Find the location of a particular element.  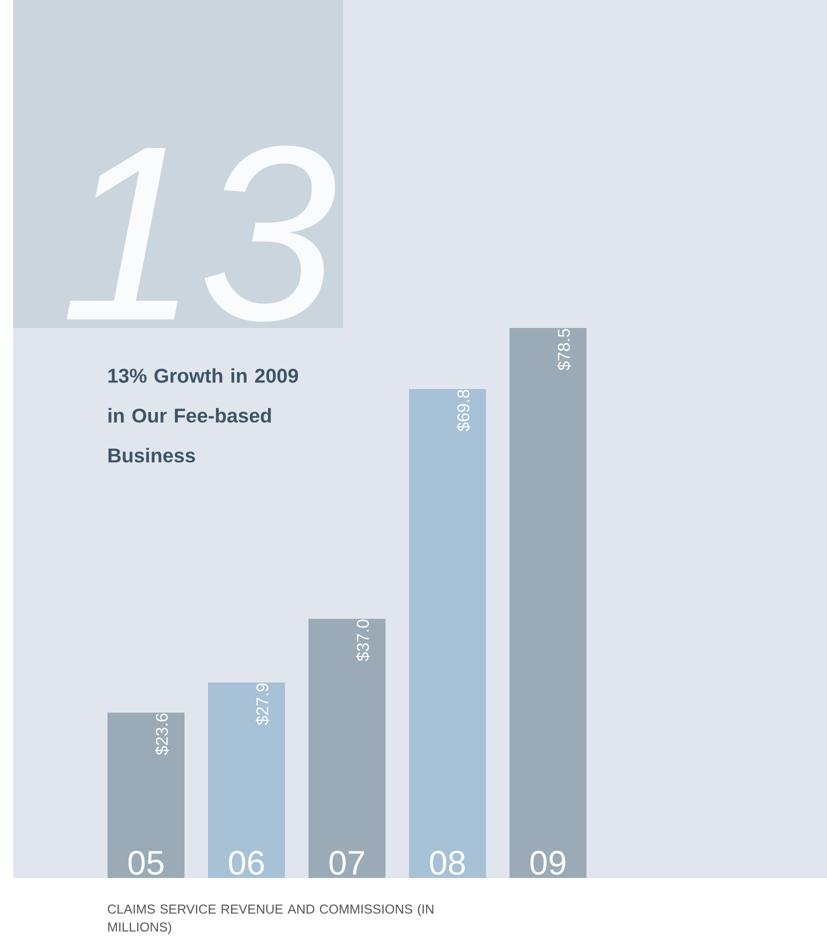

x-tick-label: 08 is located at coordinates (447, 862).